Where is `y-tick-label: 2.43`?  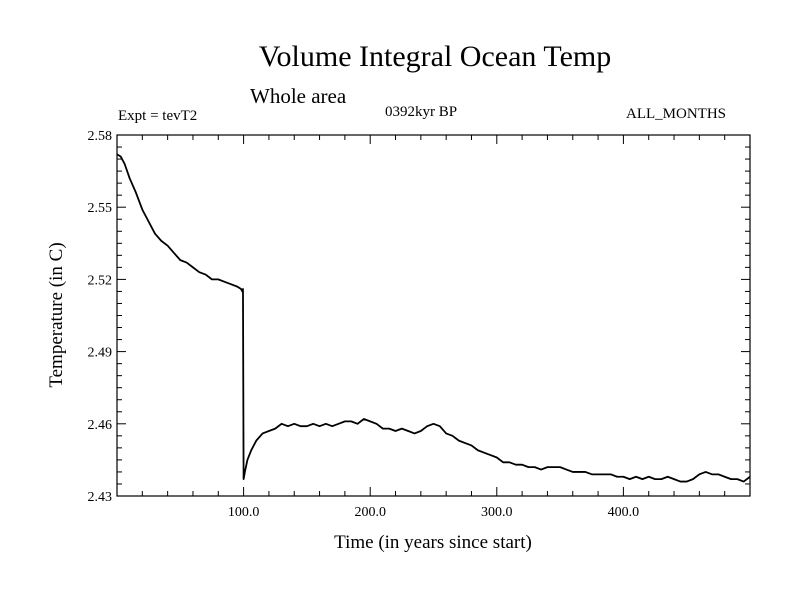
y-tick-label: 2.43 is located at coordinates (100, 497).